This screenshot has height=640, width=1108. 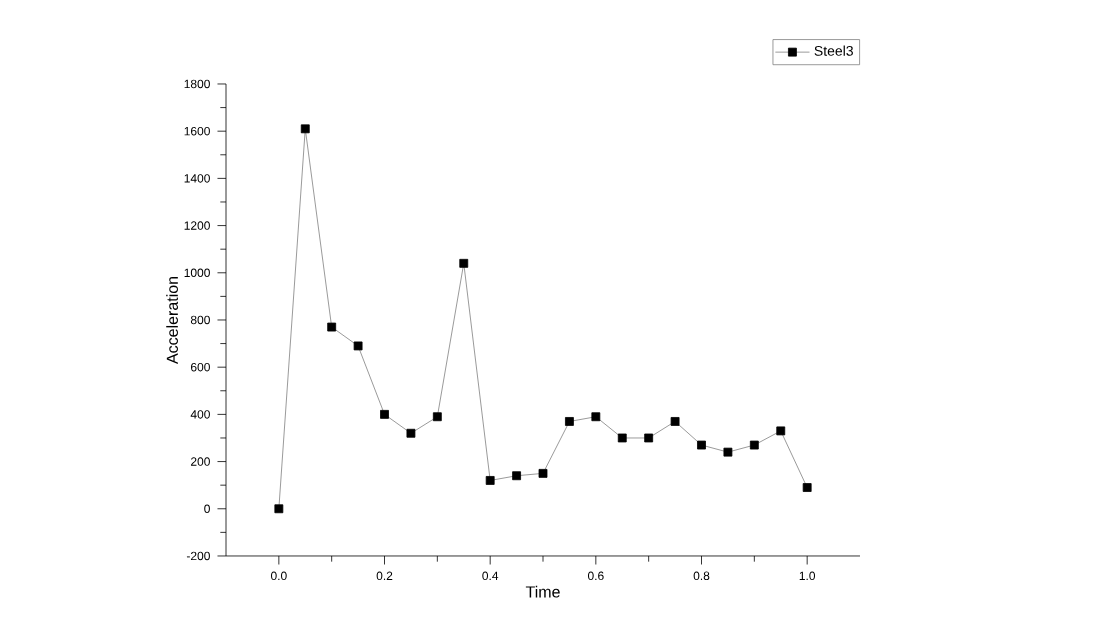 What do you see at coordinates (172, 320) in the screenshot?
I see `y-axis-title: Acceleration` at bounding box center [172, 320].